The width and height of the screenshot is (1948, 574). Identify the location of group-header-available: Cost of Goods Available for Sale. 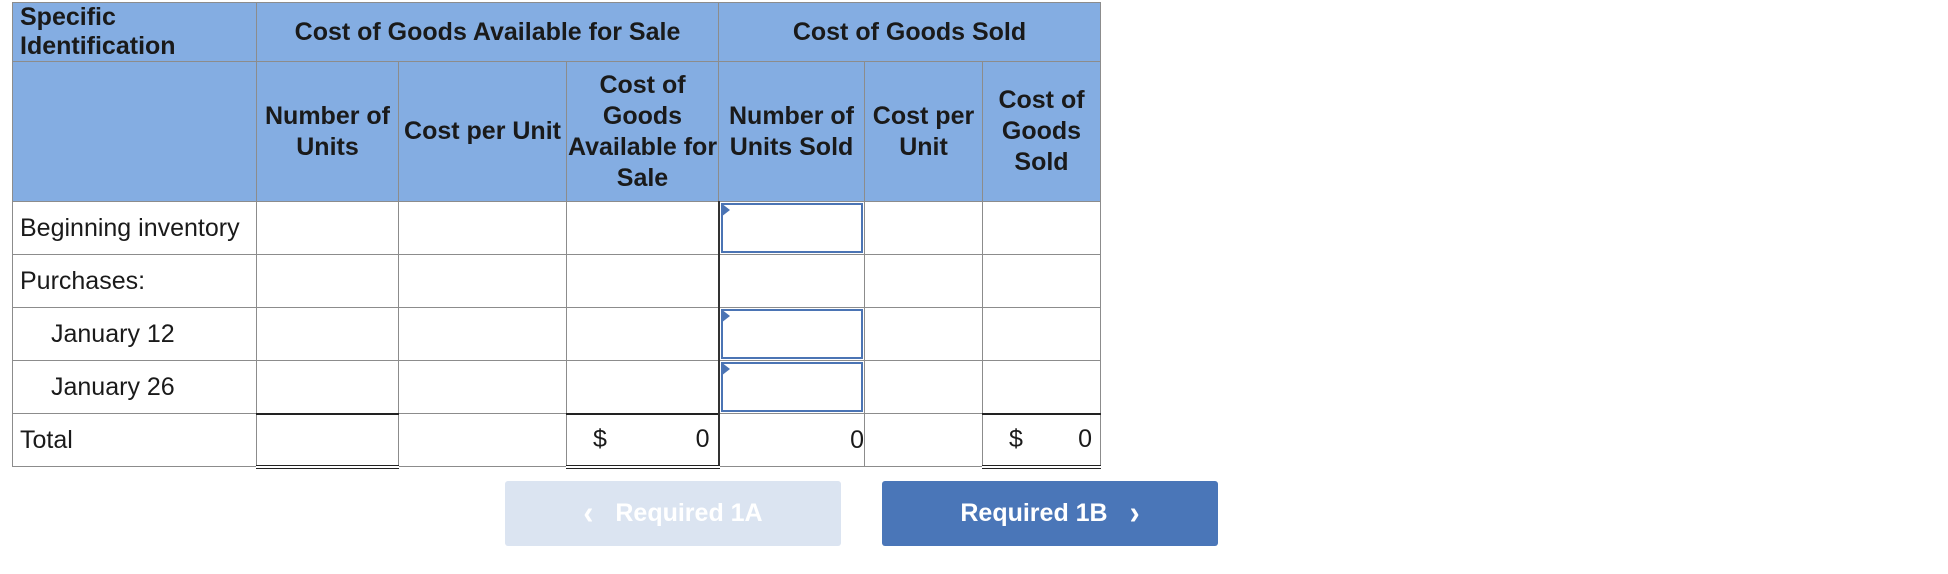
(487, 32).